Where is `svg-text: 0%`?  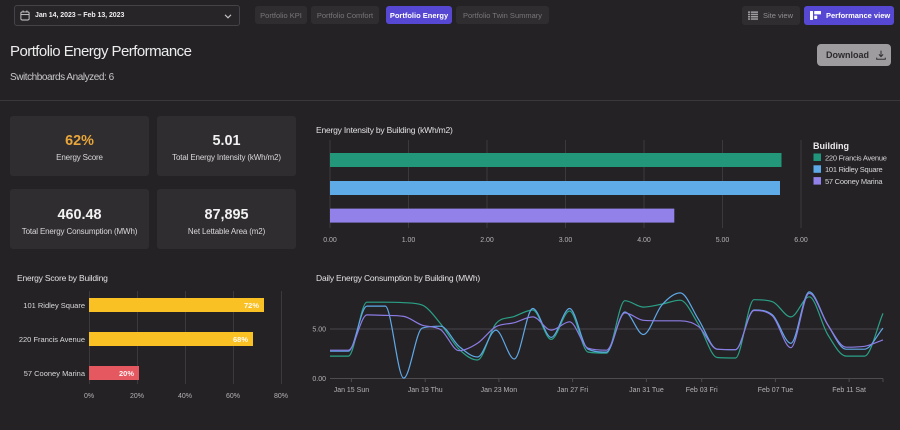
svg-text: 0% is located at coordinates (89, 396).